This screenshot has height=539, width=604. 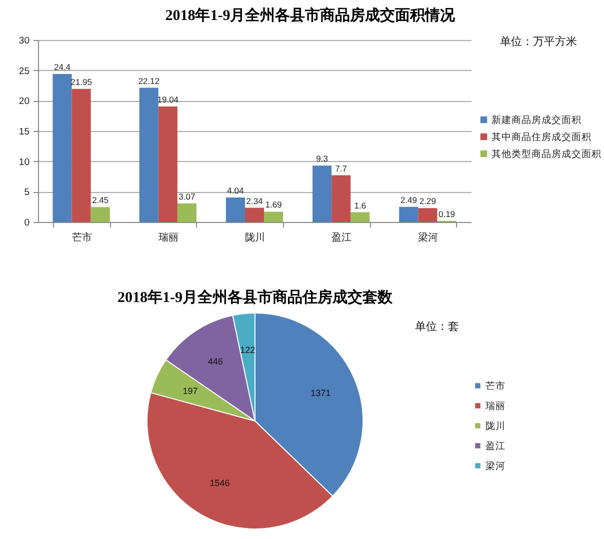 I want to click on data-label: 446, so click(x=215, y=361).